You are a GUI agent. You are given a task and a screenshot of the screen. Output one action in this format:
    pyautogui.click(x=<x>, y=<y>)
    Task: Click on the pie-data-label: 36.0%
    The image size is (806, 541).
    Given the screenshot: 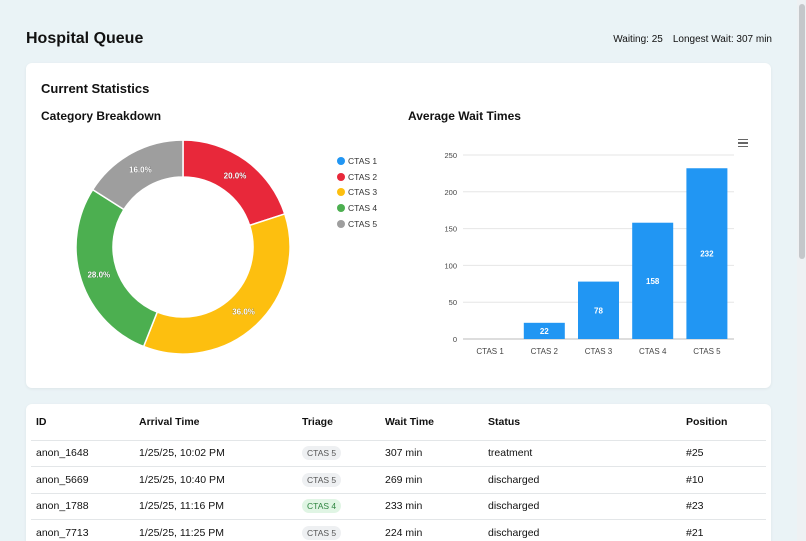 What is the action you would take?
    pyautogui.click(x=243, y=312)
    